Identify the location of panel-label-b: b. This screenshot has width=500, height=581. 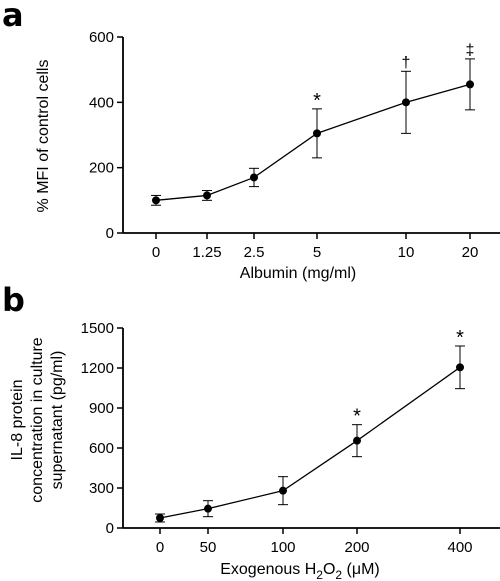
(13, 300).